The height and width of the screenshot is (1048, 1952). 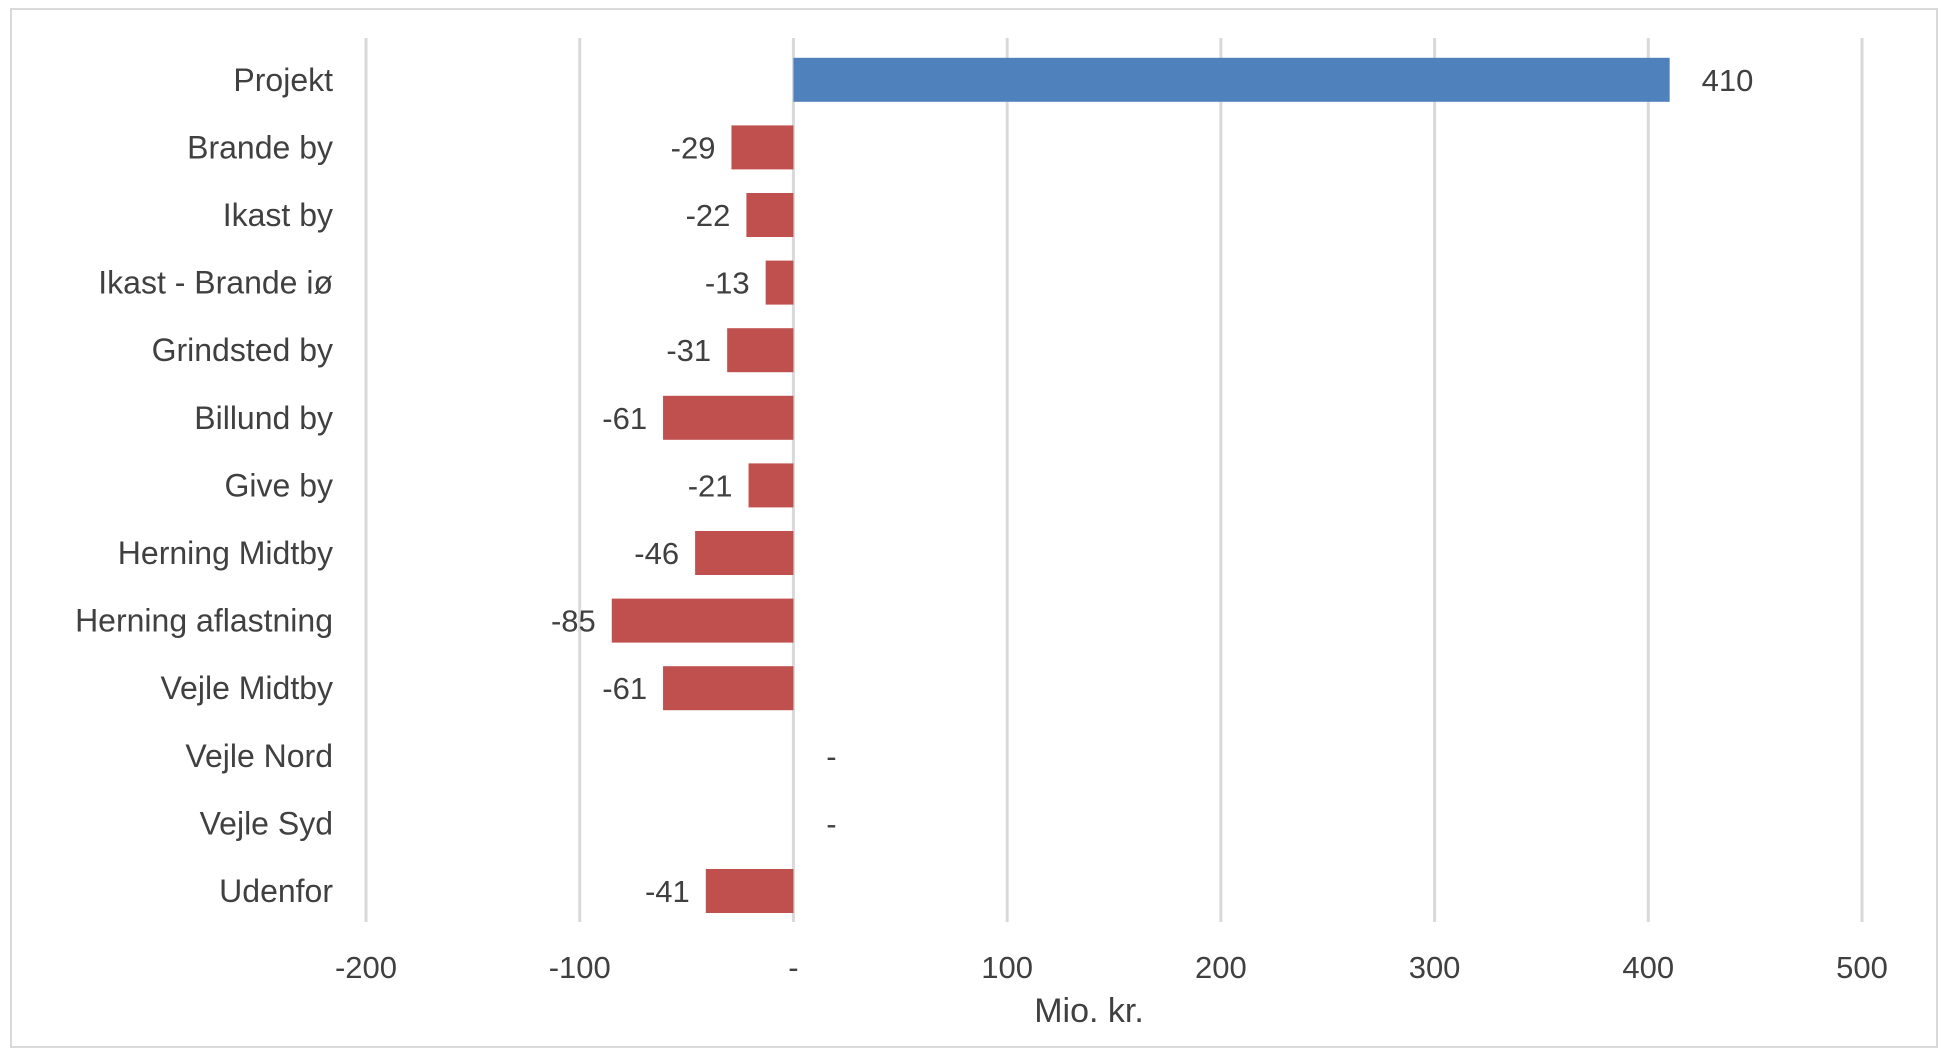 I want to click on category-label: Ikast - Brande iø, so click(x=215, y=283).